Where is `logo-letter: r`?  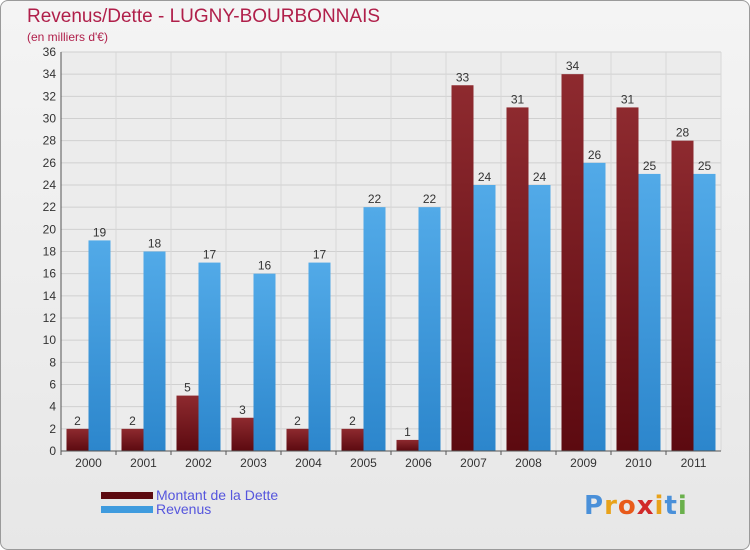 logo-letter: r is located at coordinates (611, 506).